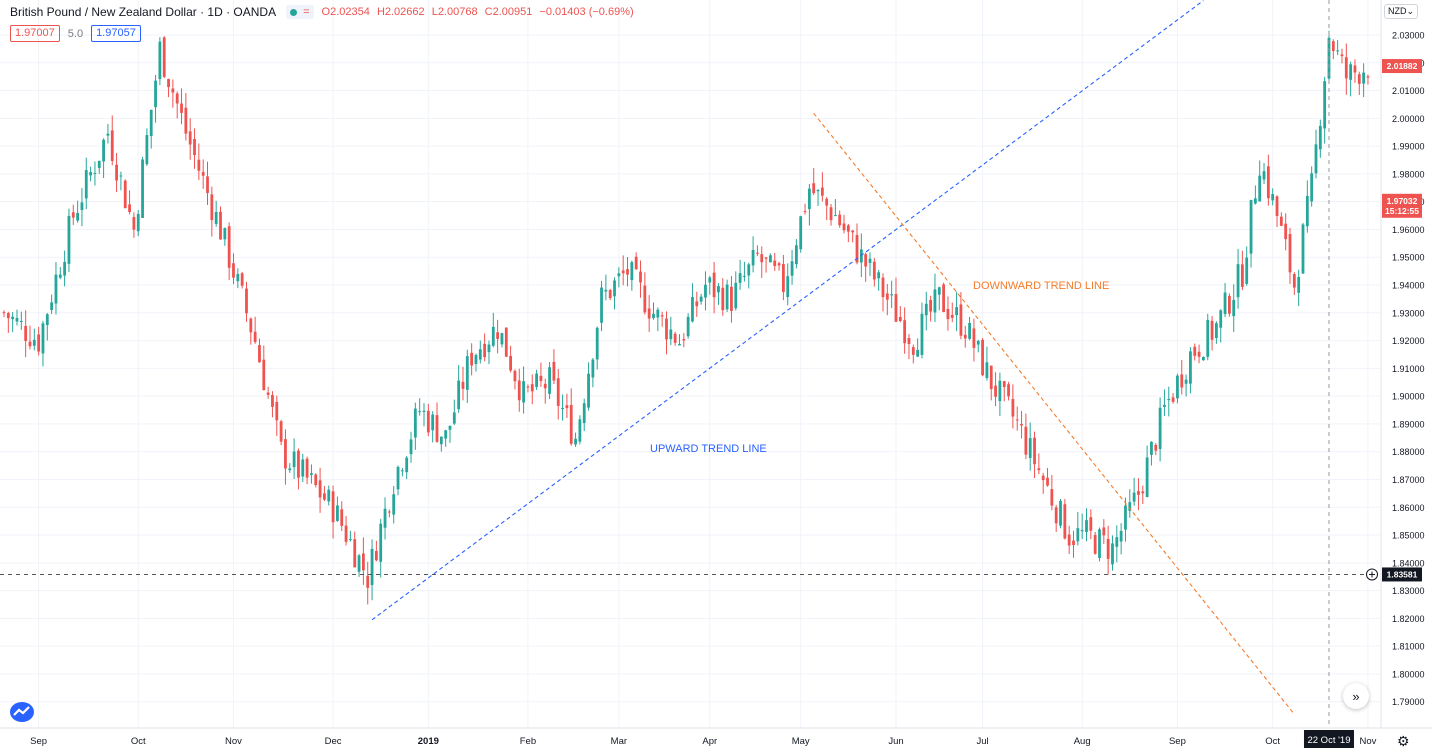  What do you see at coordinates (1372, 574) in the screenshot?
I see `add-alert-icon` at bounding box center [1372, 574].